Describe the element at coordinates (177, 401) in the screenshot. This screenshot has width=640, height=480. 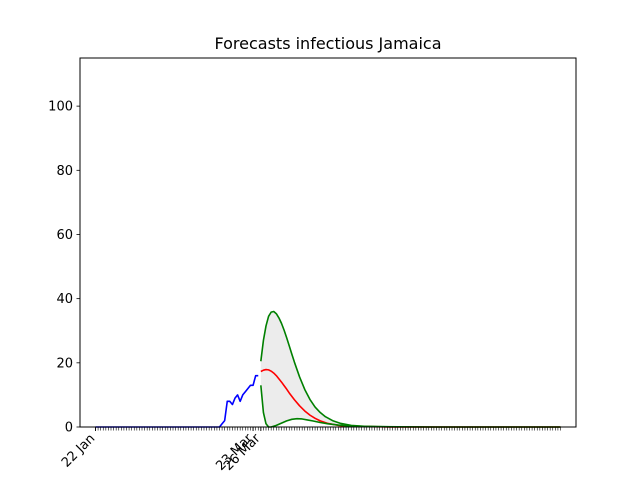
I see `series-line-observed` at that location.